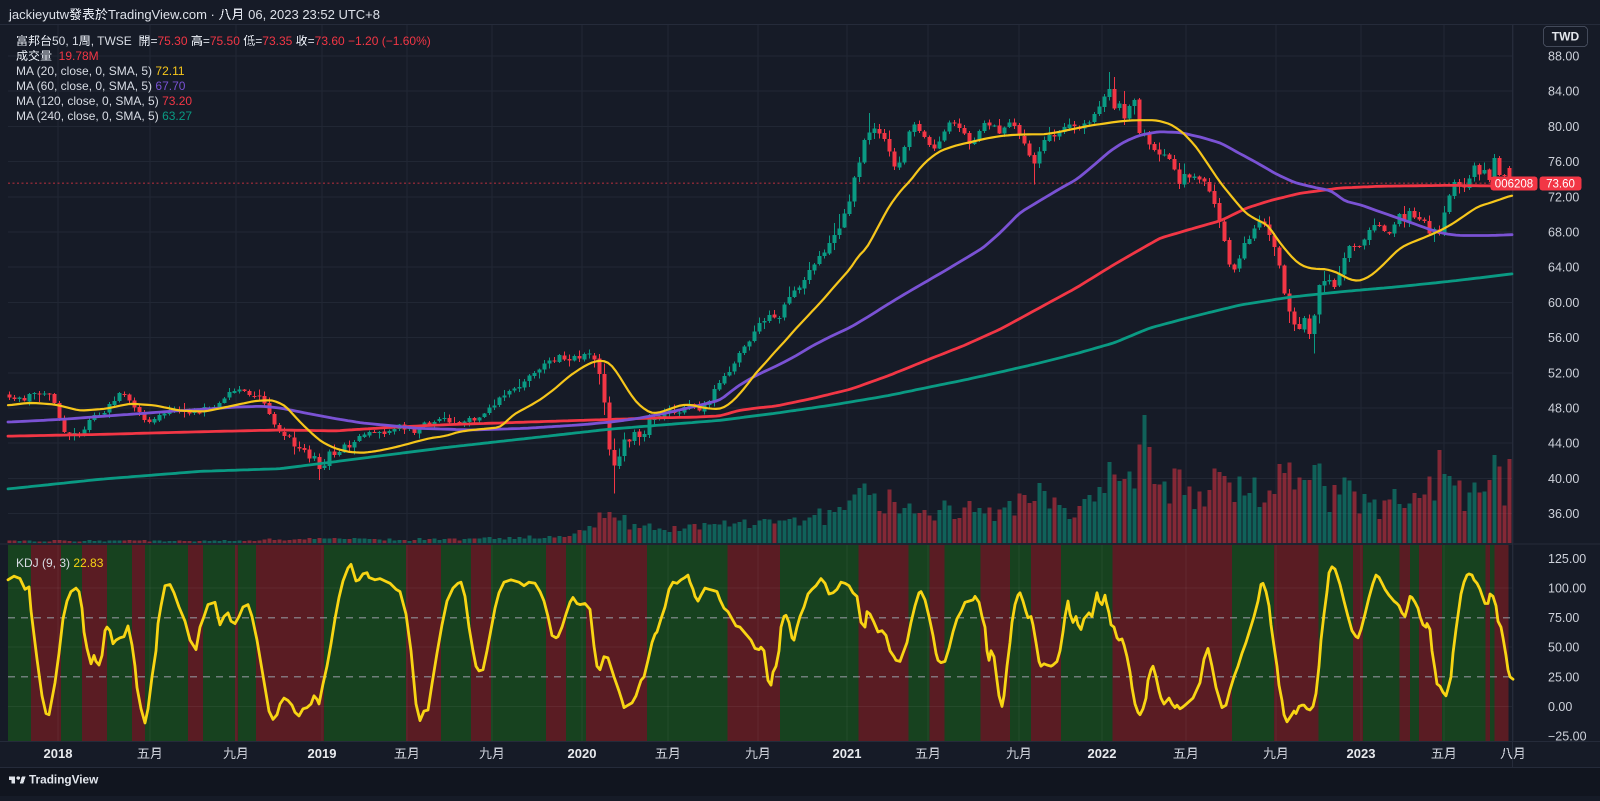 This screenshot has height=801, width=1600. I want to click on svg-text: 22.83, so click(88, 563).